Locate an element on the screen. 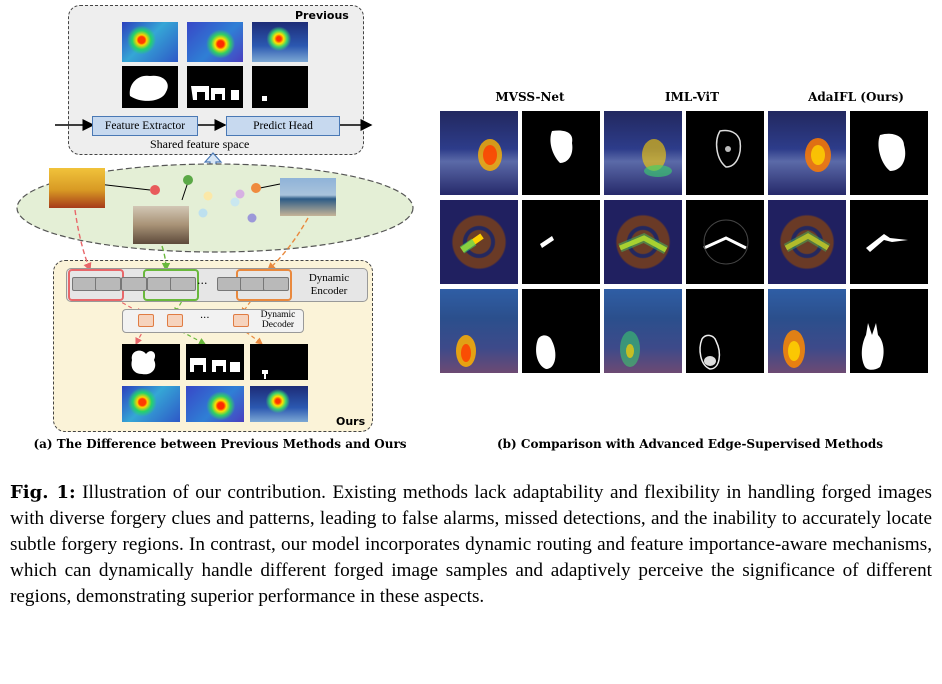 The width and height of the screenshot is (942, 684). dynamic-encoder-label: Dynamic Encoder is located at coordinates (329, 284).